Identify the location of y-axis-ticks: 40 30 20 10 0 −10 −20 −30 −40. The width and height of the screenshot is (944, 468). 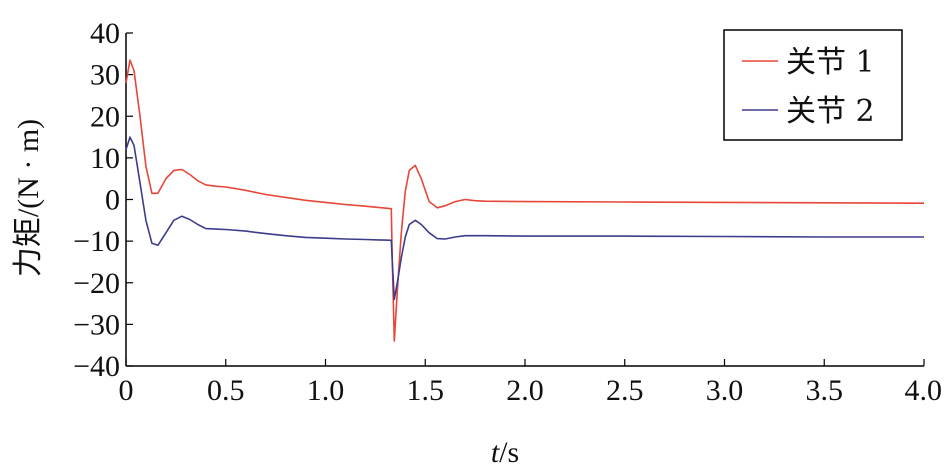
(103, 200).